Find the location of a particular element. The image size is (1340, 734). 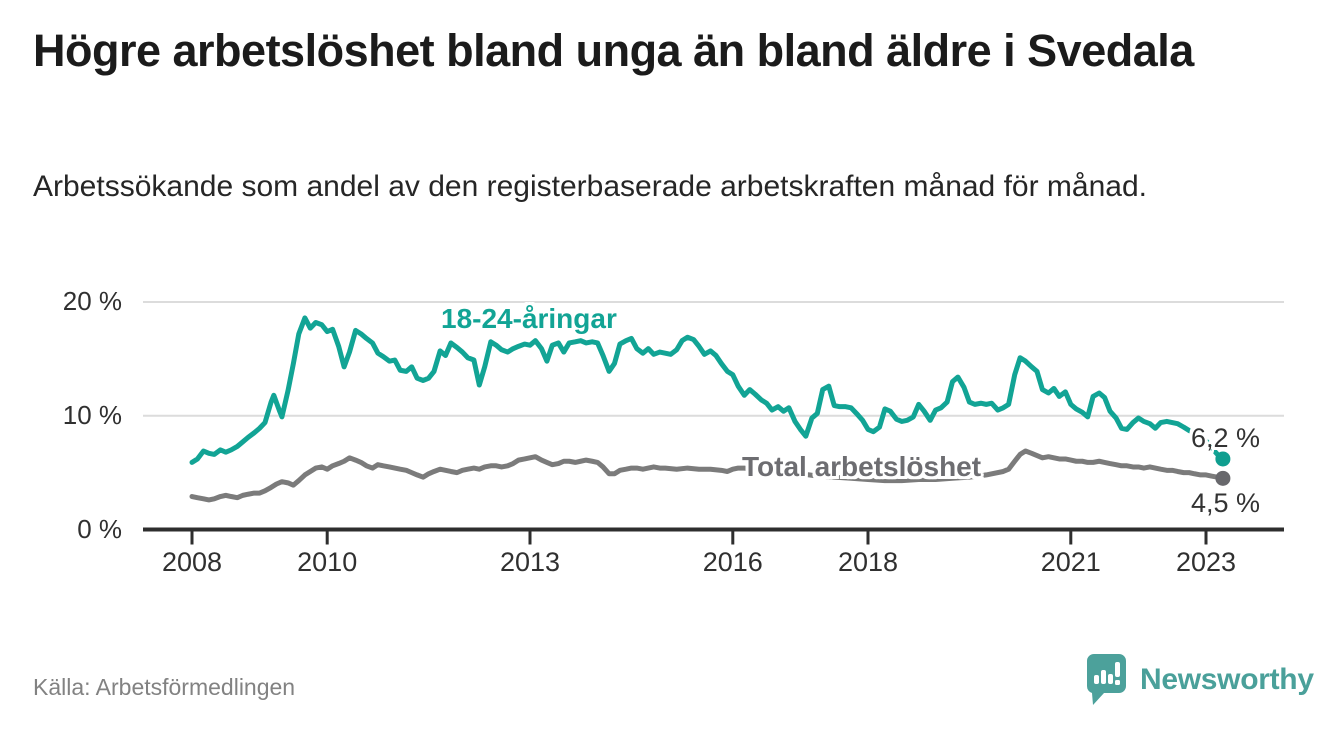

end-value-label-total: 4,5 % is located at coordinates (1226, 503).